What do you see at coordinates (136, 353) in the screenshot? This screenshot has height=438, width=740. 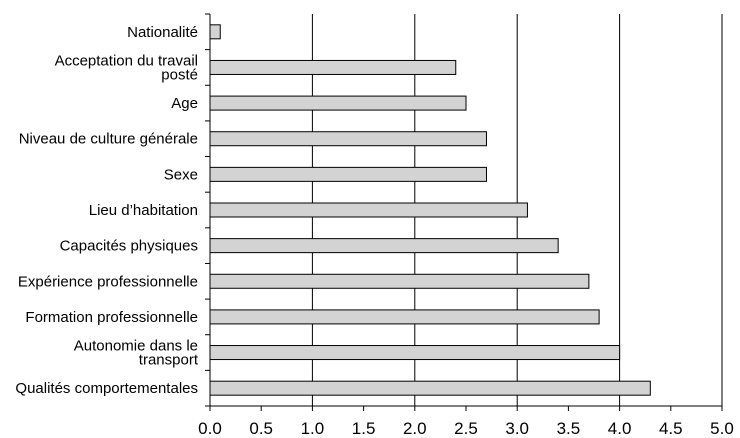 I see `category-label: Autonomie dans le transport` at bounding box center [136, 353].